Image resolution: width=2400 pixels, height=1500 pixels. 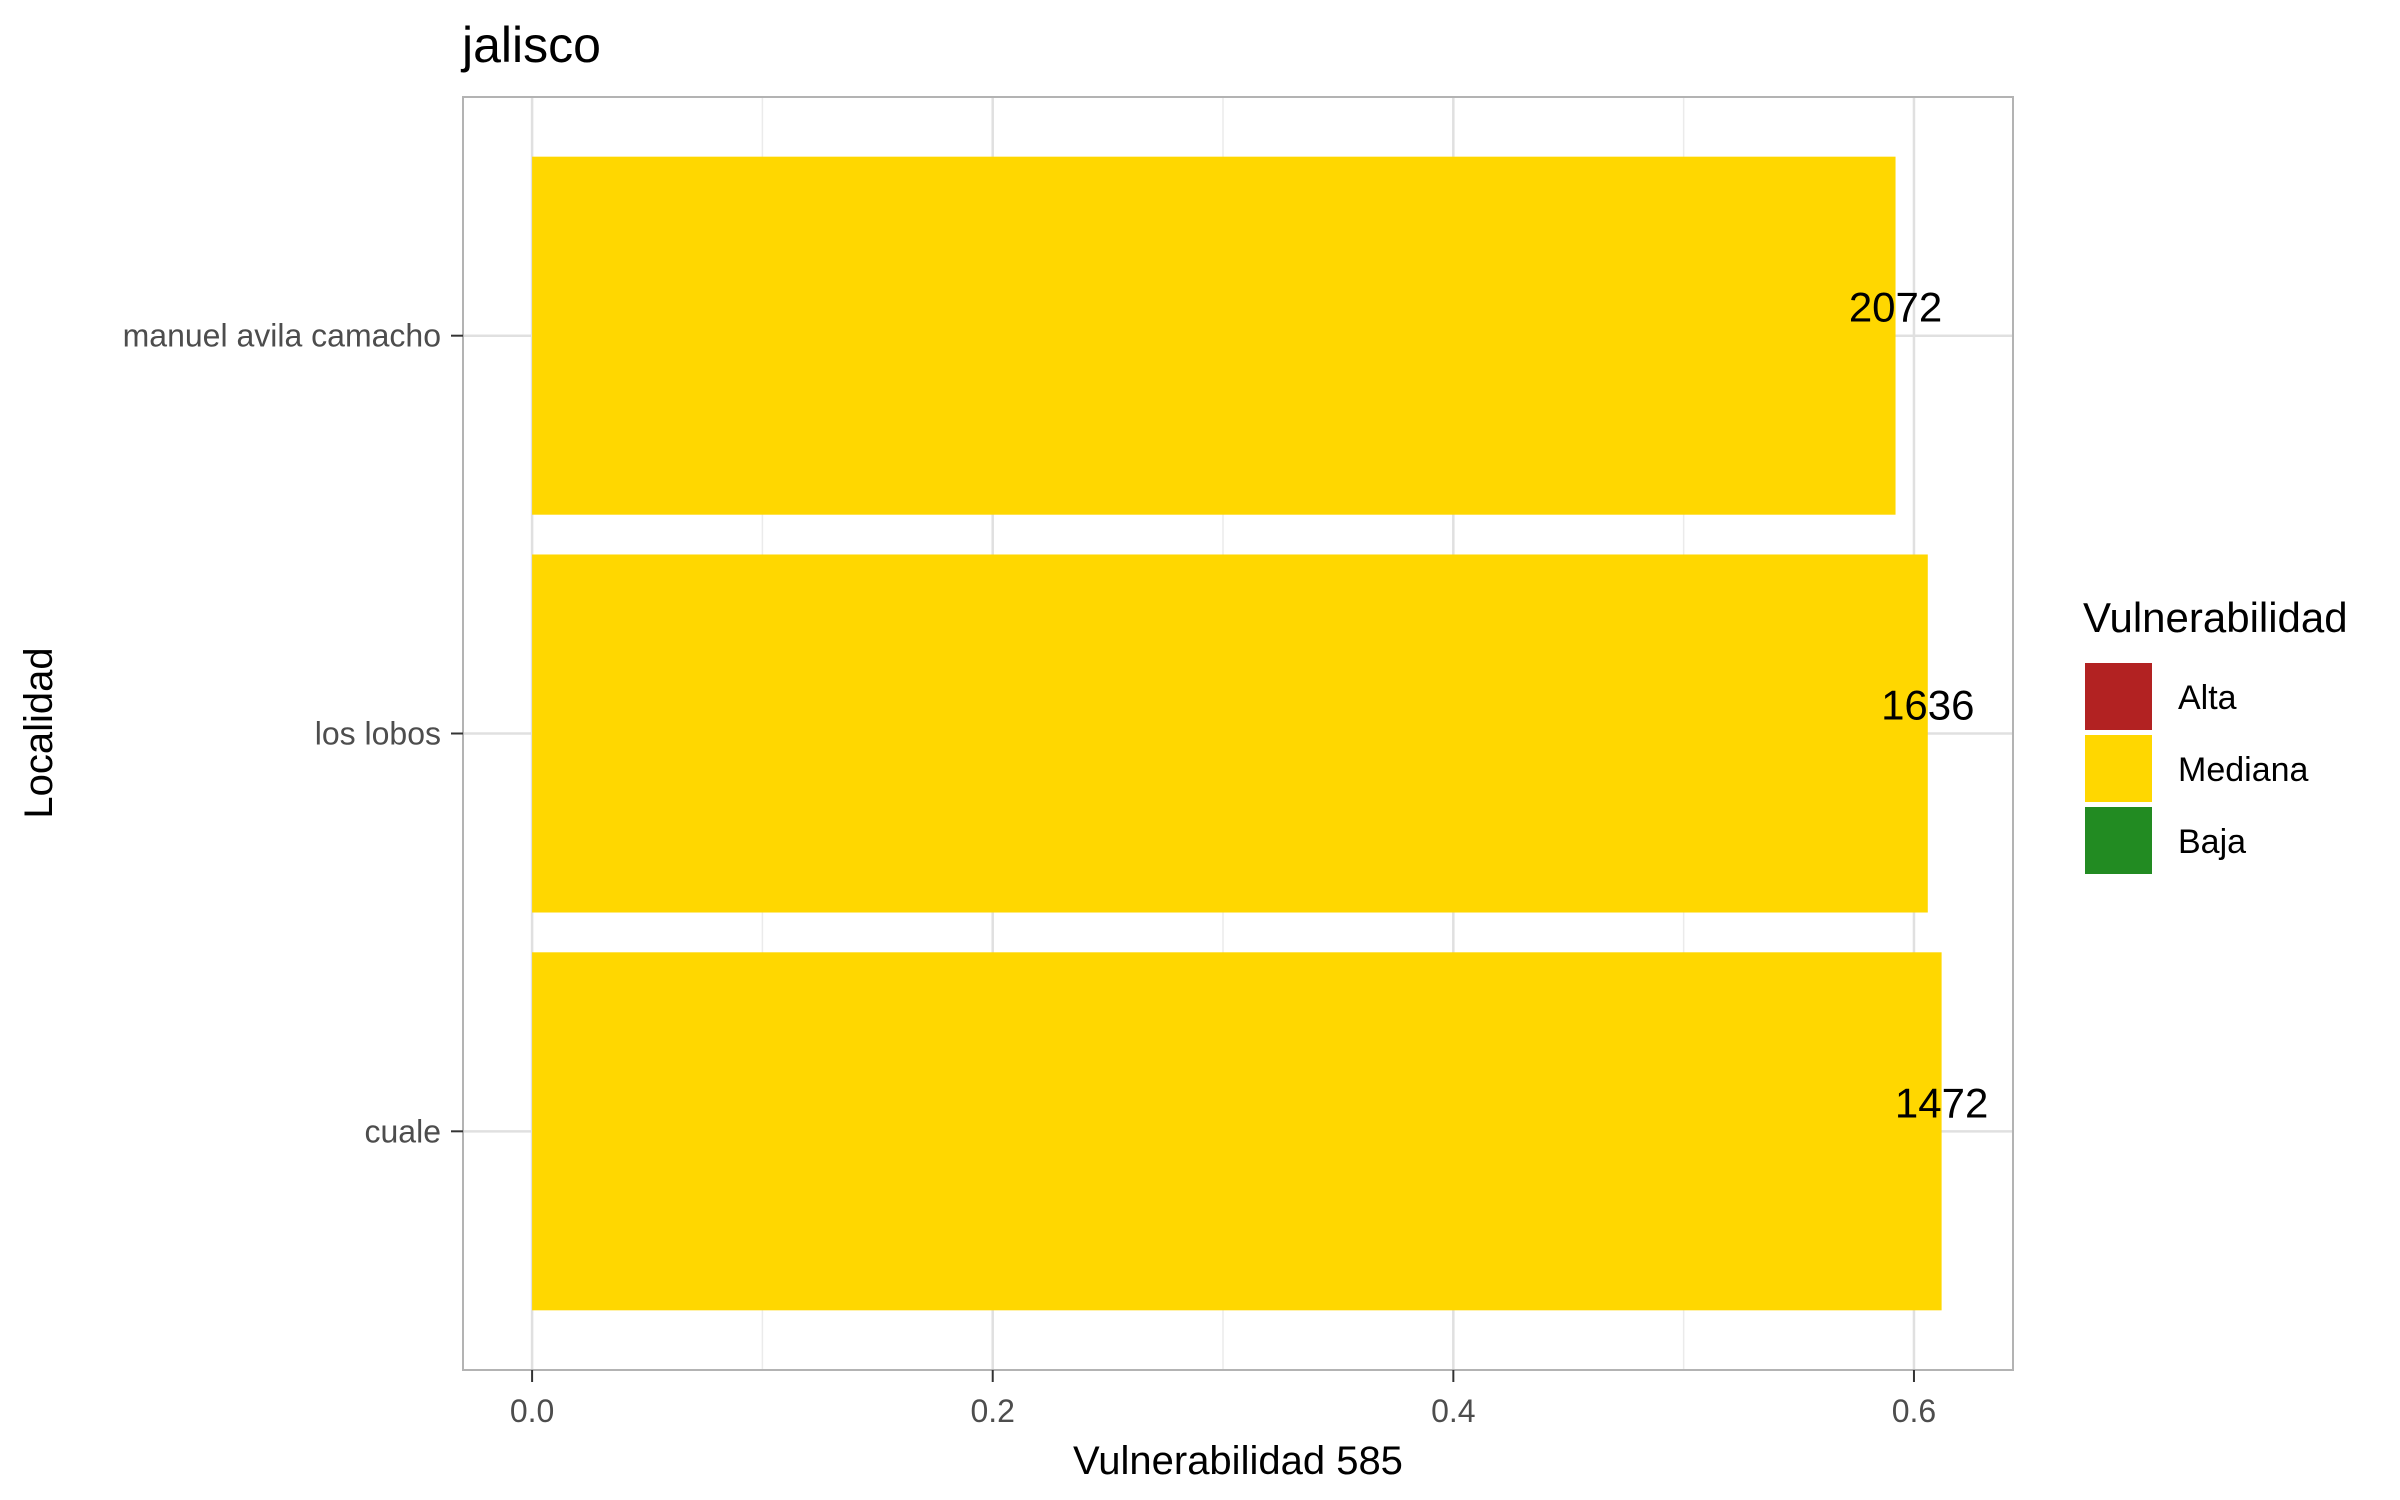 What do you see at coordinates (1214, 335) in the screenshot?
I see `bar-manuel-avila-camacho` at bounding box center [1214, 335].